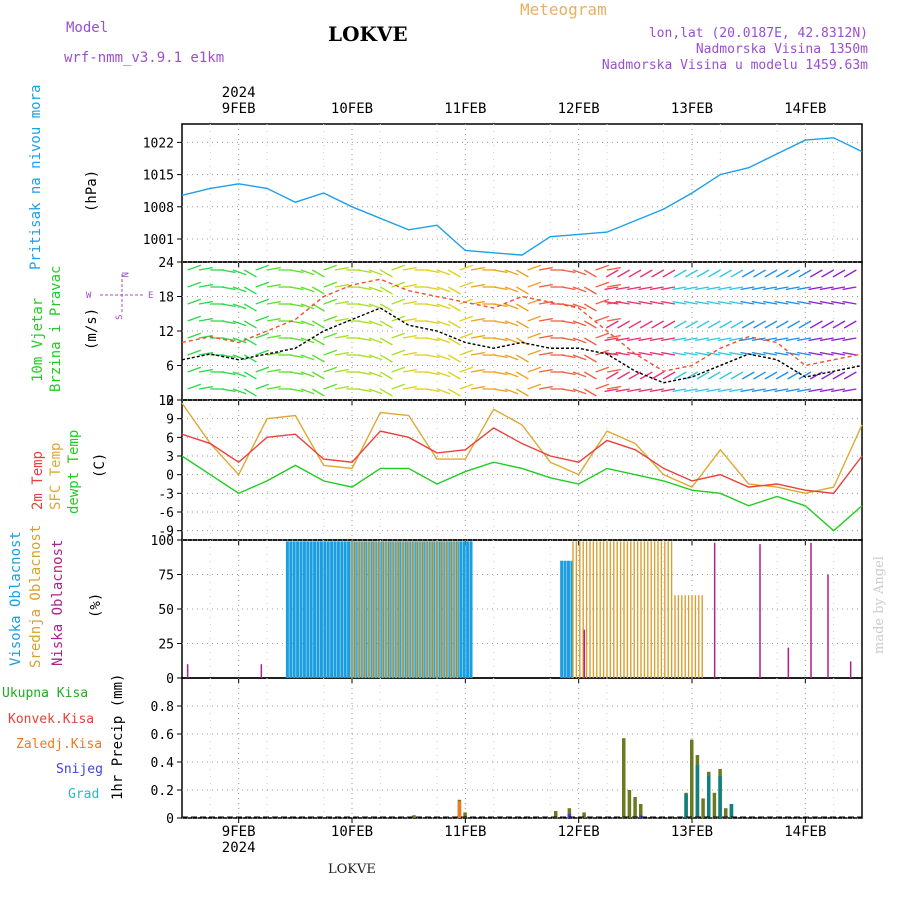  I want to click on legend-freezing-rain: Zaledj.Kisa, so click(59, 744).